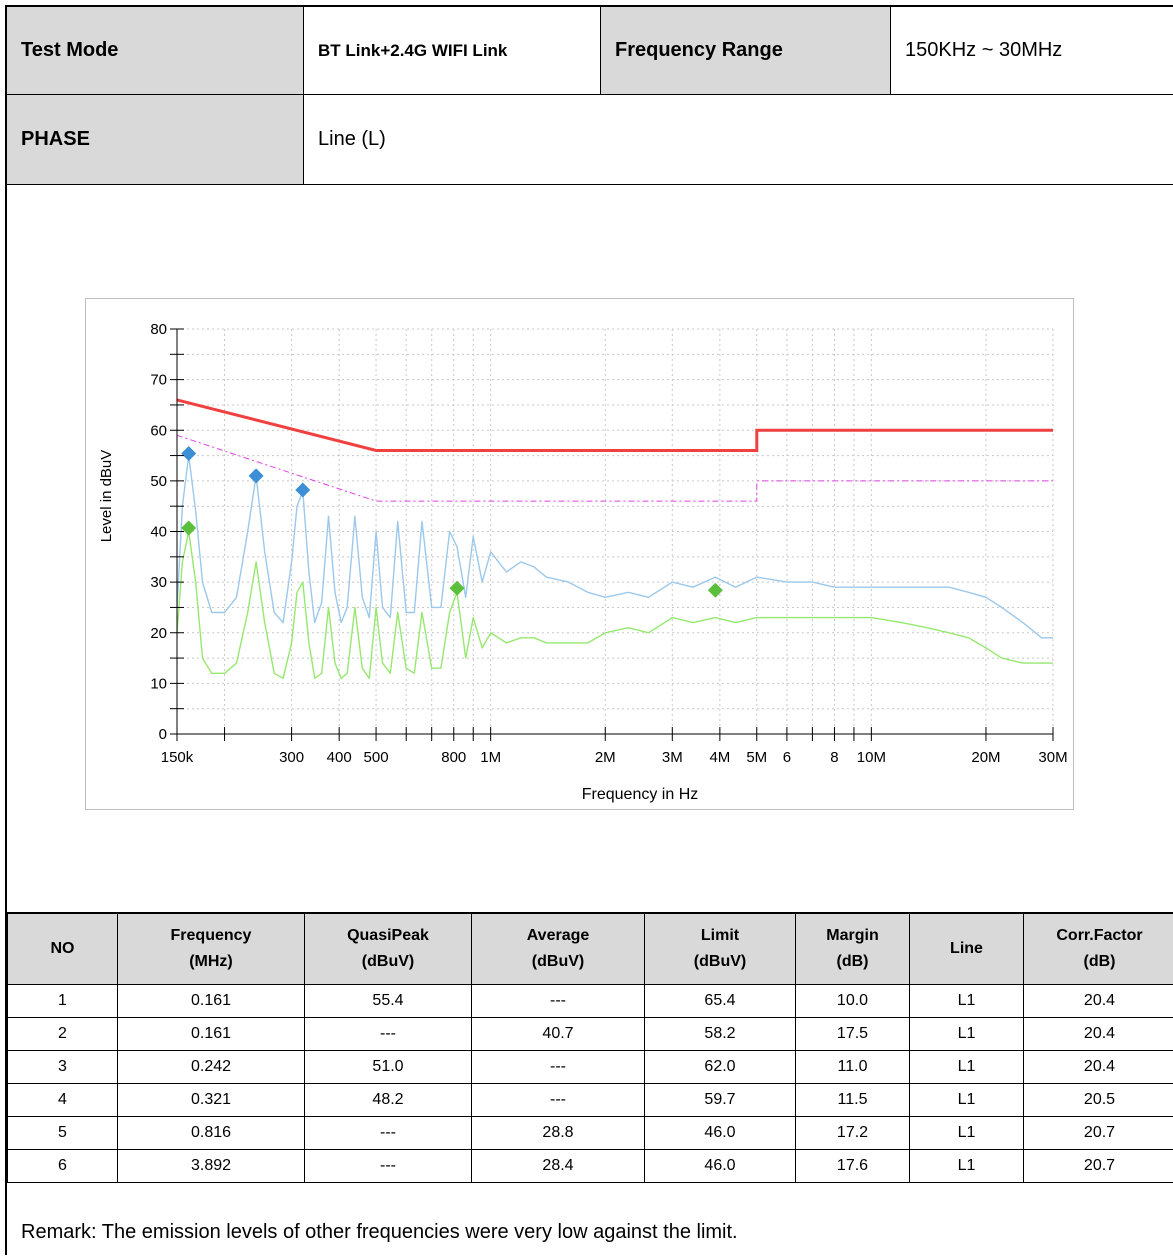 This screenshot has width=1173, height=1257. What do you see at coordinates (720, 1001) in the screenshot?
I see `table-cell: 65.4` at bounding box center [720, 1001].